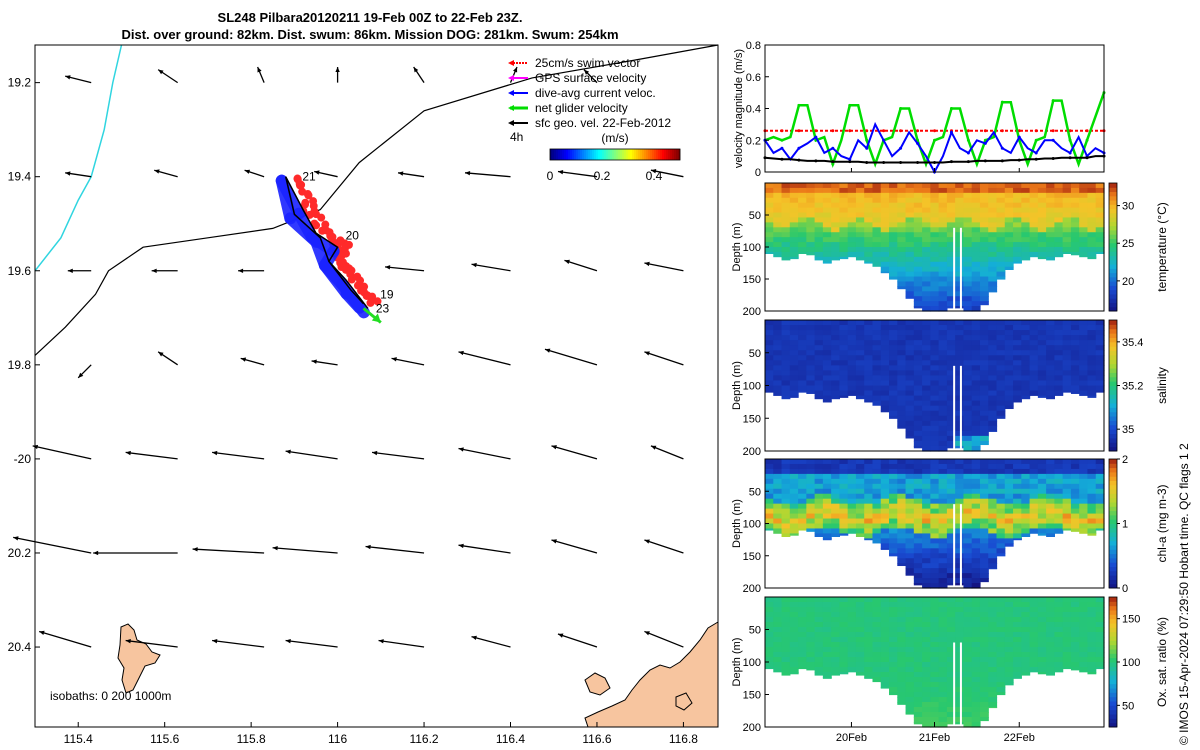  What do you see at coordinates (683, 739) in the screenshot?
I see `map-x-tick-label: 116.8` at bounding box center [683, 739].